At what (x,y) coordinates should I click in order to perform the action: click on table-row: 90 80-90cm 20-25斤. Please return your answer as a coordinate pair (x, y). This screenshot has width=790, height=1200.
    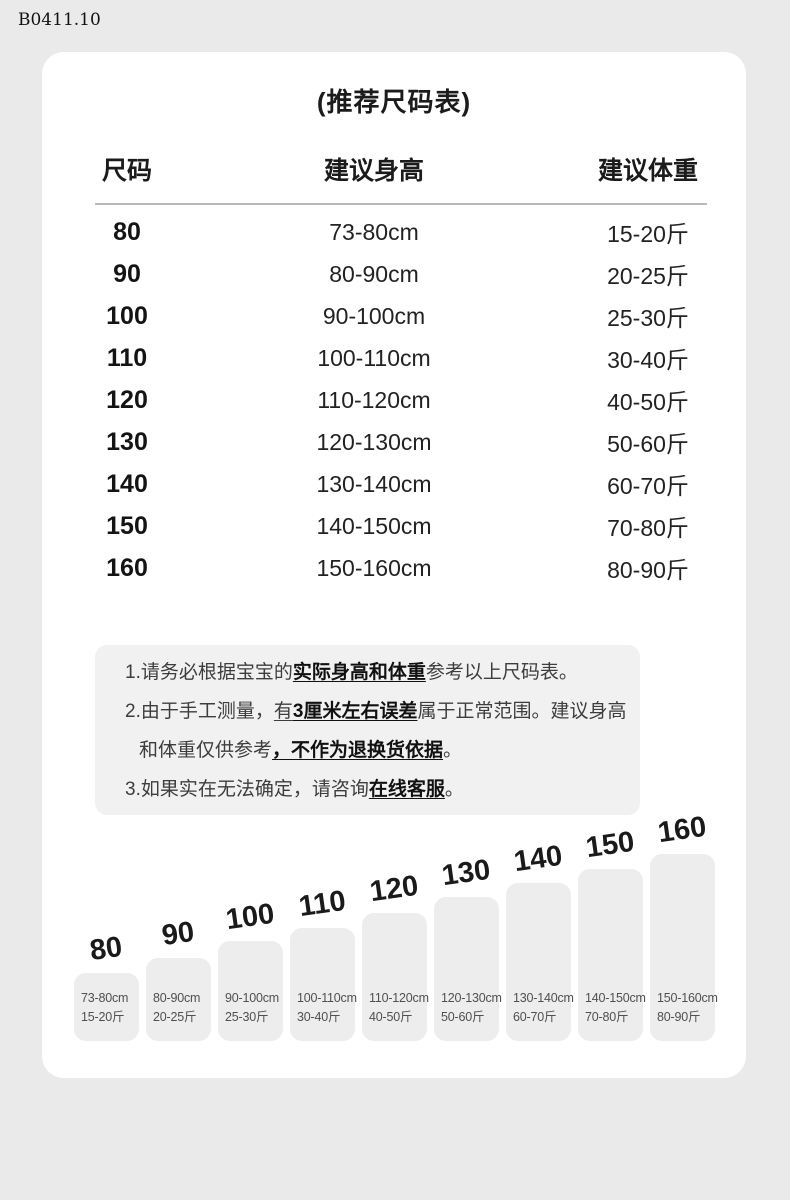
    Looking at the image, I should click on (401, 274).